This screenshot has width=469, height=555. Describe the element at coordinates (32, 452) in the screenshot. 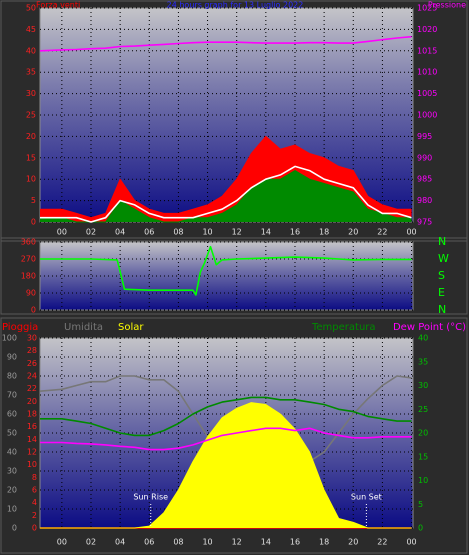

I see `y-tick-label: 12` at that location.